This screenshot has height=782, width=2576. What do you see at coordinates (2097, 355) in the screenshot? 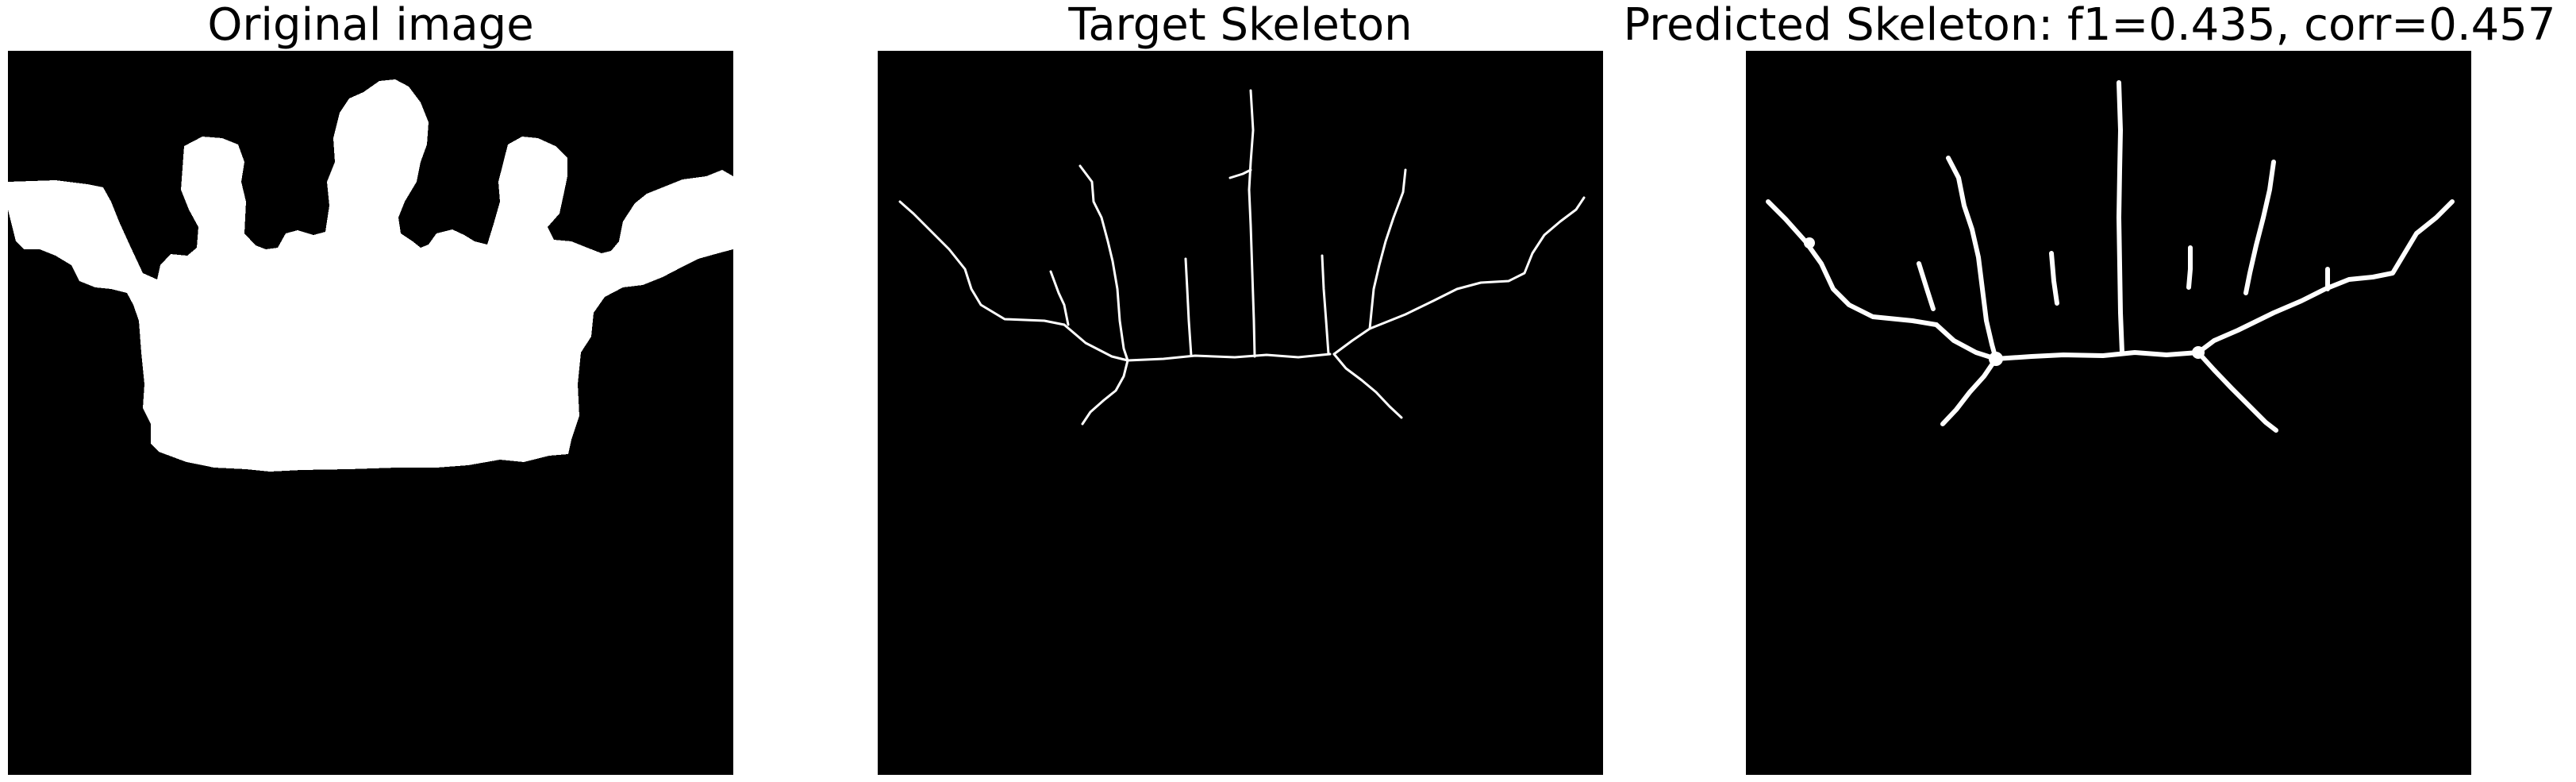
I see `predicted-base-branch` at bounding box center [2097, 355].